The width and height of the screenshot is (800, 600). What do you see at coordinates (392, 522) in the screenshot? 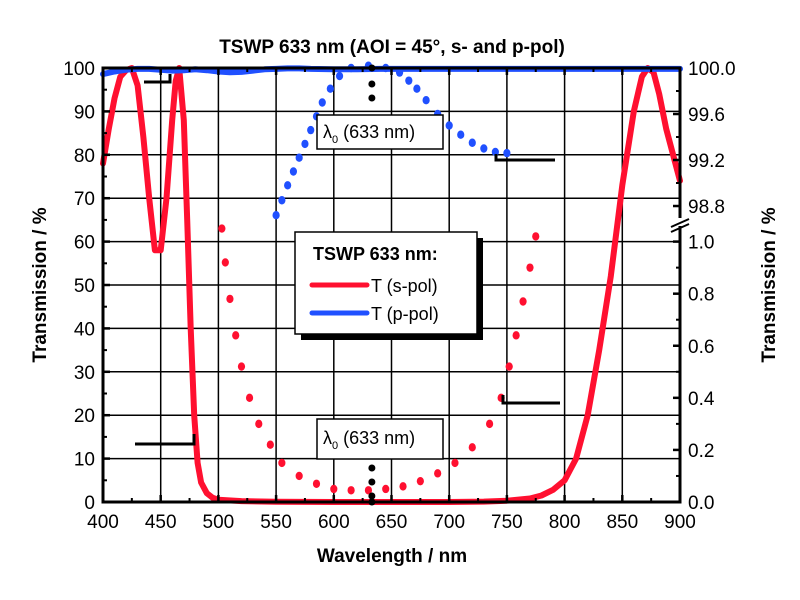
I see `x-tick-label: 650` at bounding box center [392, 522].